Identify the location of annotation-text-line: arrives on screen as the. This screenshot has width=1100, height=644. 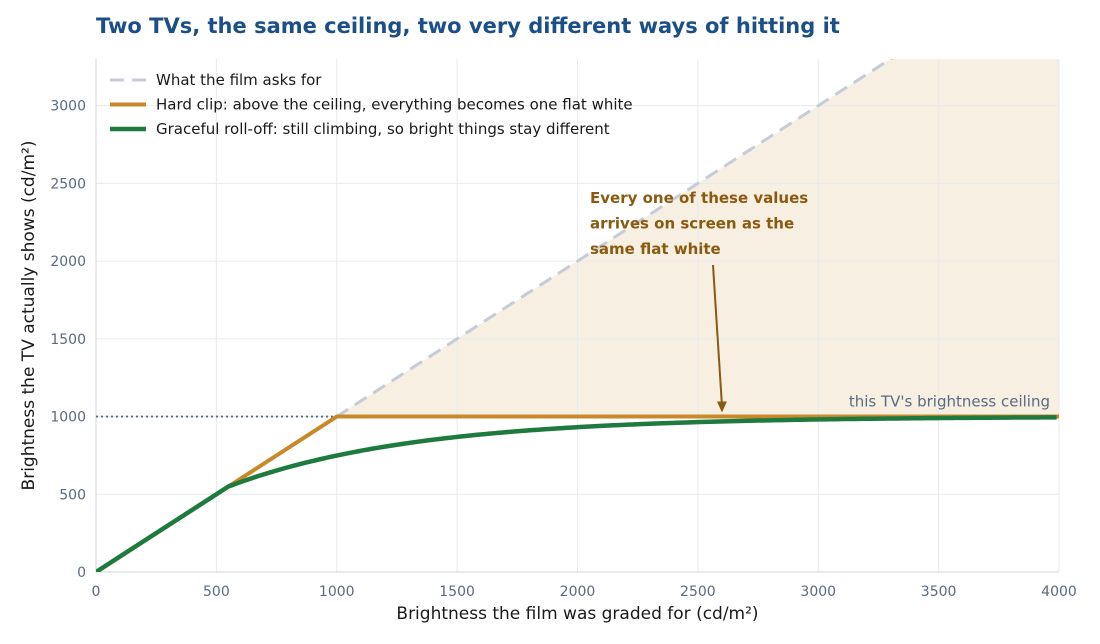
(692, 224).